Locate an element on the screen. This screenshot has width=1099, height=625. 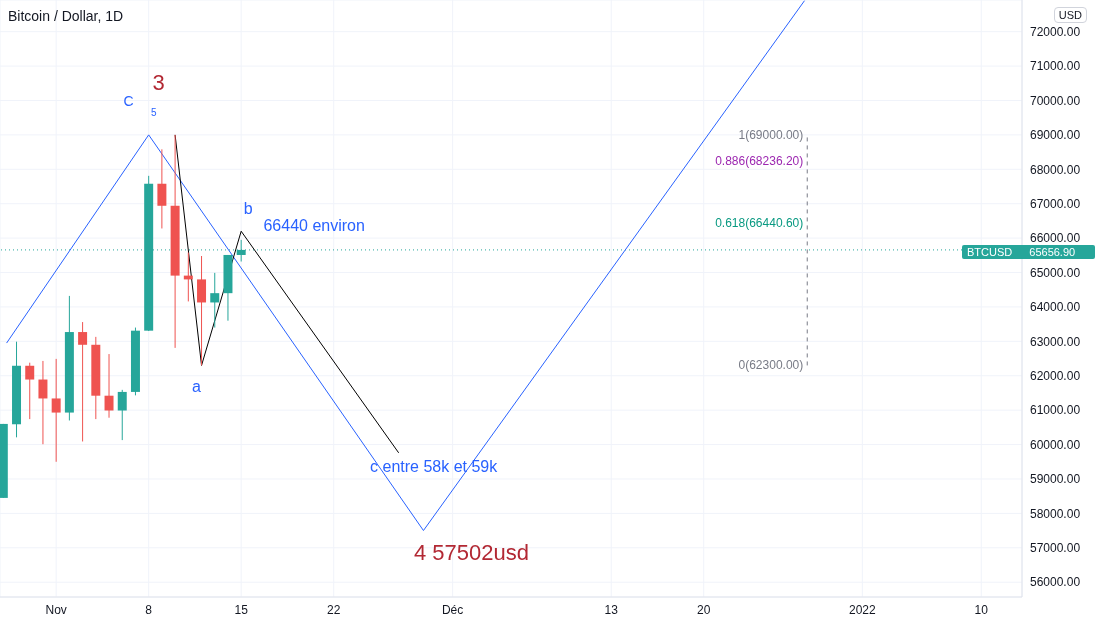
x-tick-label: 10 is located at coordinates (981, 609).